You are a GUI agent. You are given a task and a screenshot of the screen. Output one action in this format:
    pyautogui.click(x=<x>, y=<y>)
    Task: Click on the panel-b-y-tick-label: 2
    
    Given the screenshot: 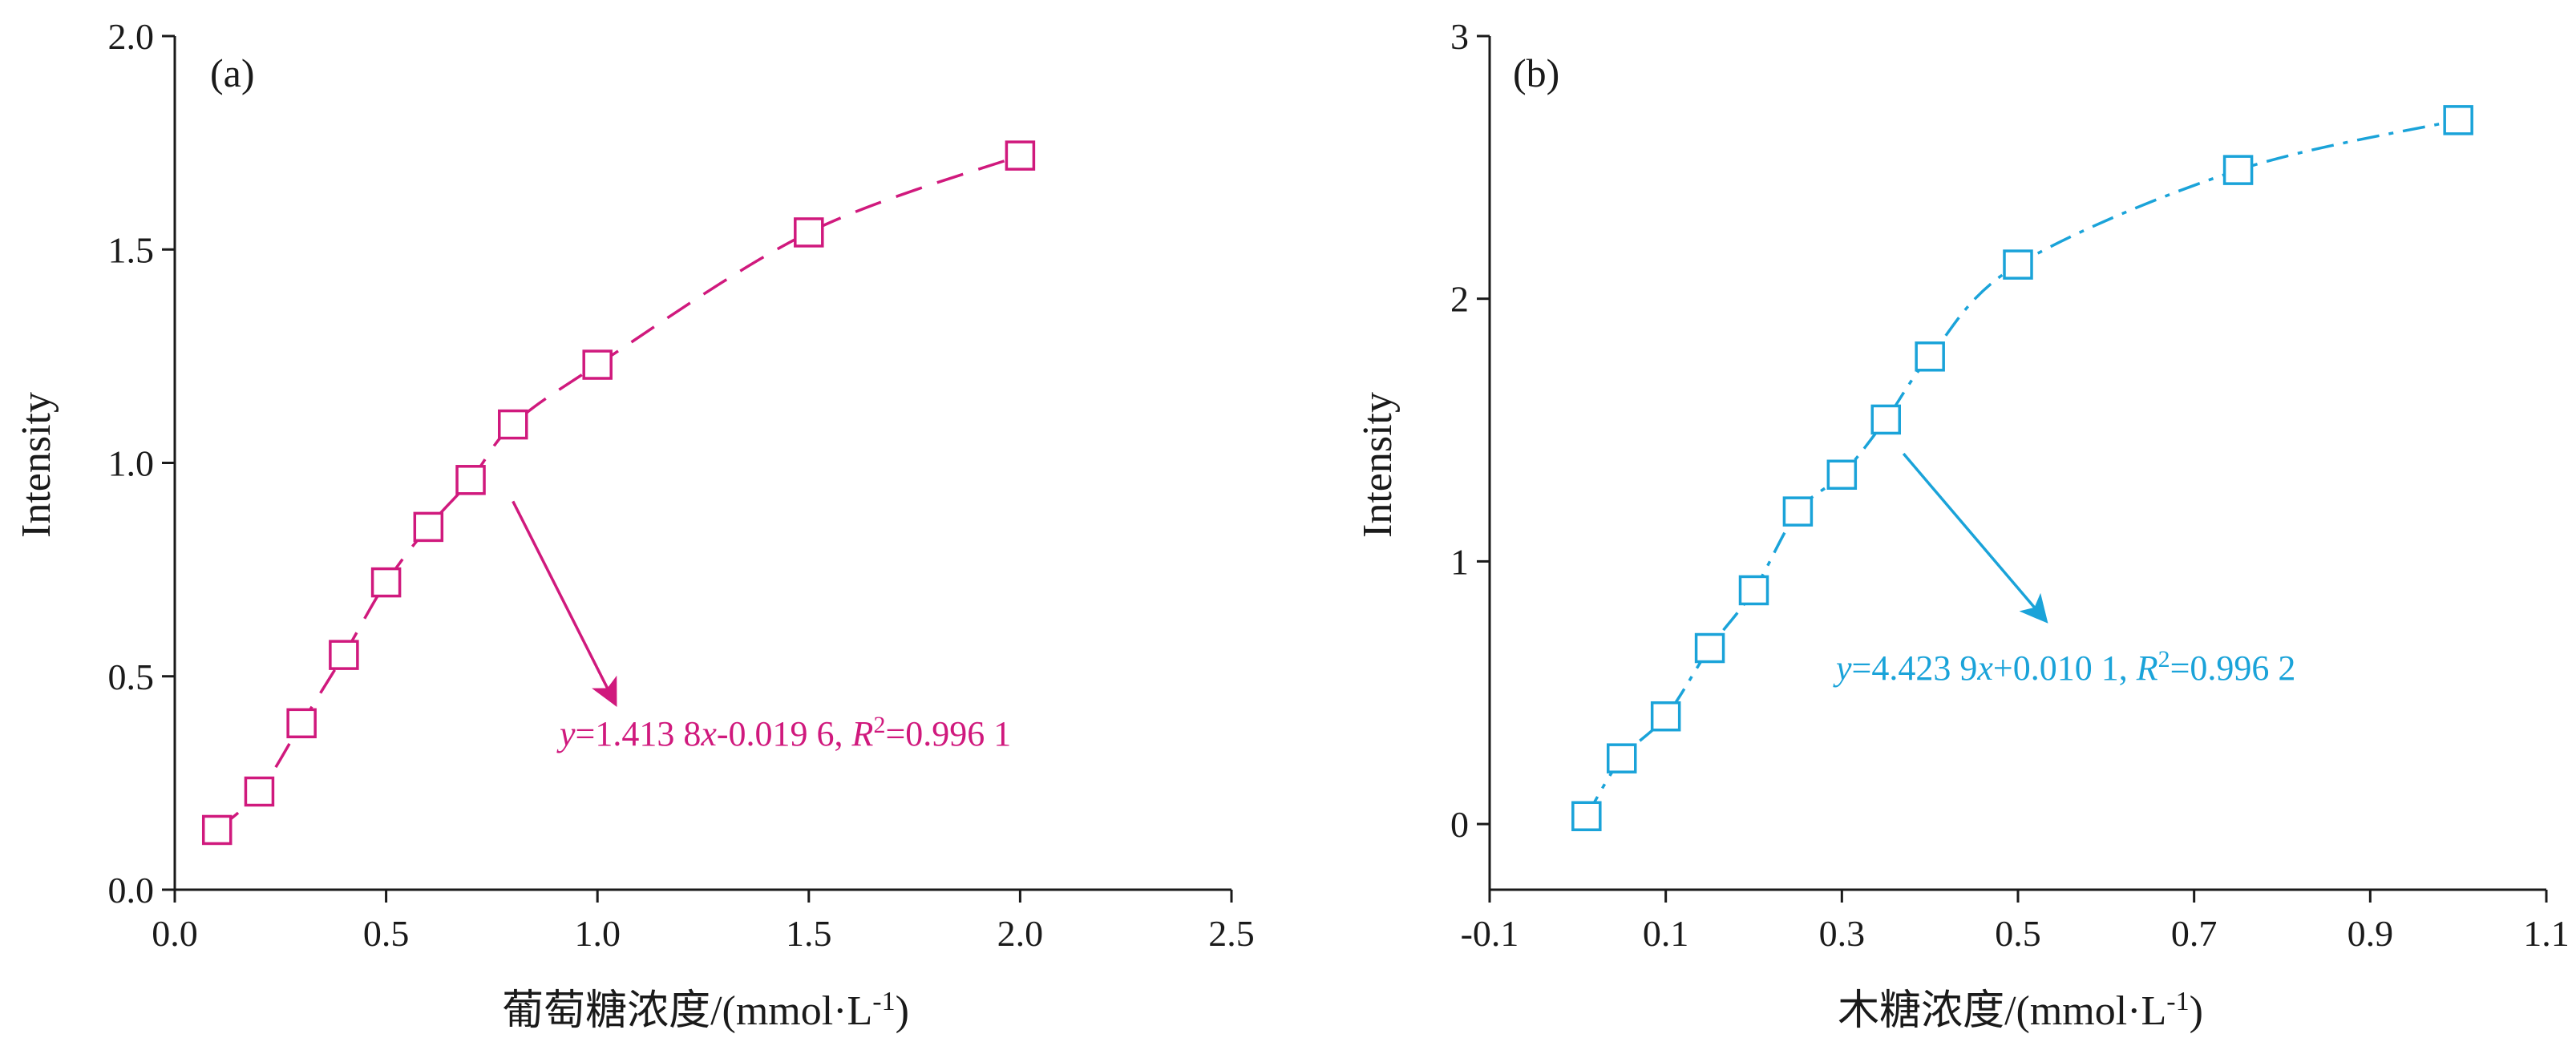 What is the action you would take?
    pyautogui.click(x=1459, y=299)
    